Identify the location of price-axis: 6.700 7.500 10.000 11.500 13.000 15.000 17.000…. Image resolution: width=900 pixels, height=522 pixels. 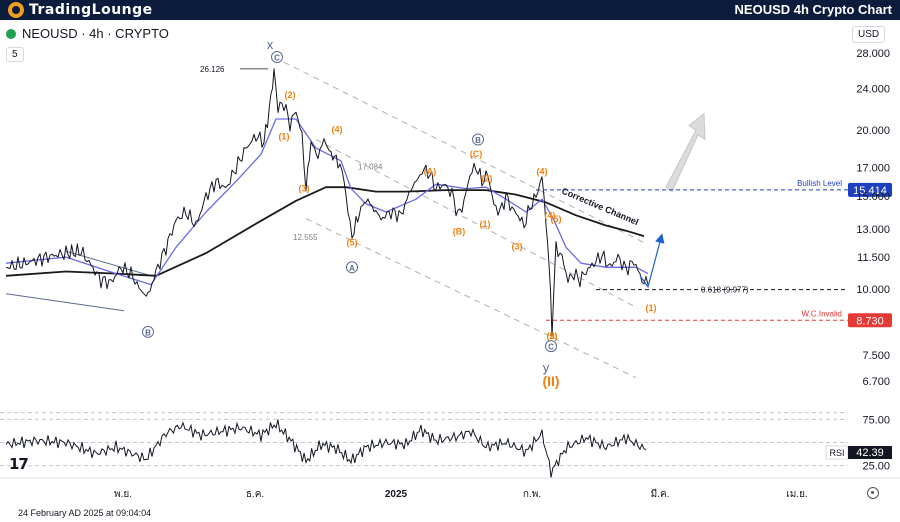
(873, 218).